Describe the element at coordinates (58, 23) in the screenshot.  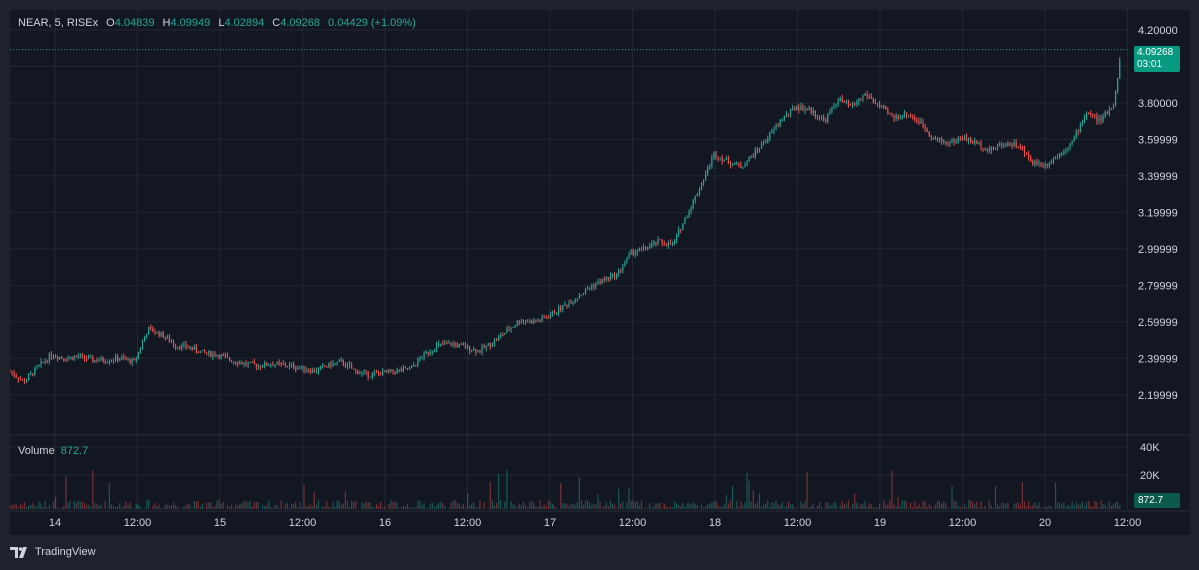
I see `symbol-label: NEAR, 5, RISEx` at that location.